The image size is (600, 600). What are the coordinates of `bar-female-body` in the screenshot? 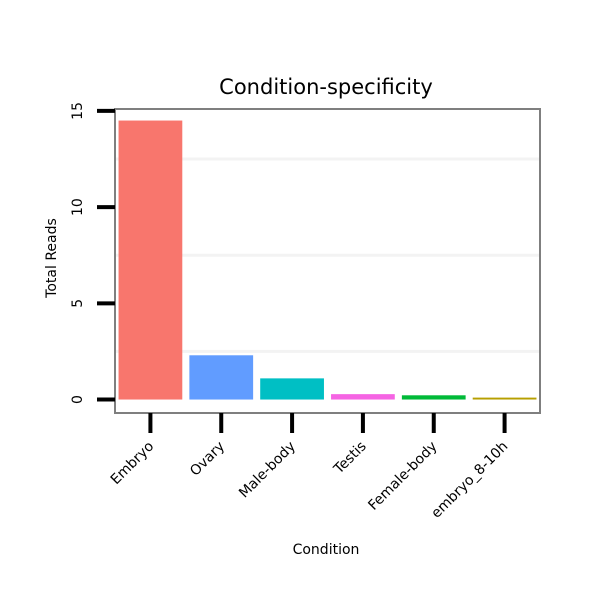 It's located at (433, 397).